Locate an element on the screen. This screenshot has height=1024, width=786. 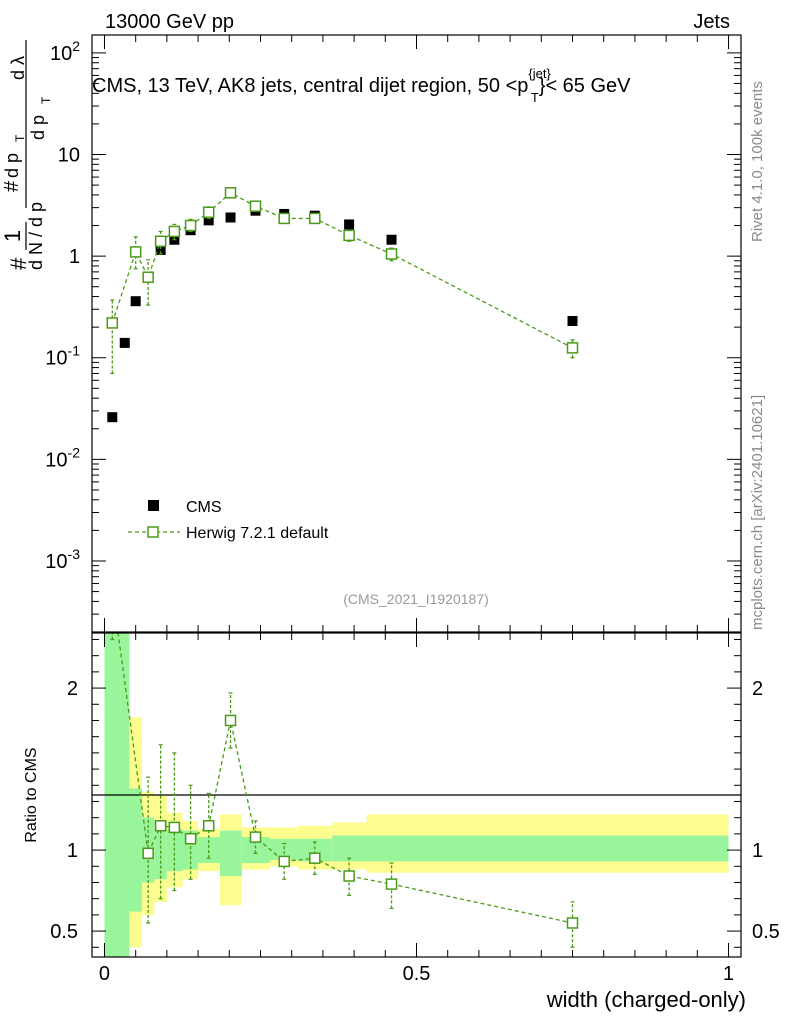
y-tick-label: 10² is located at coordinates (65, 51).